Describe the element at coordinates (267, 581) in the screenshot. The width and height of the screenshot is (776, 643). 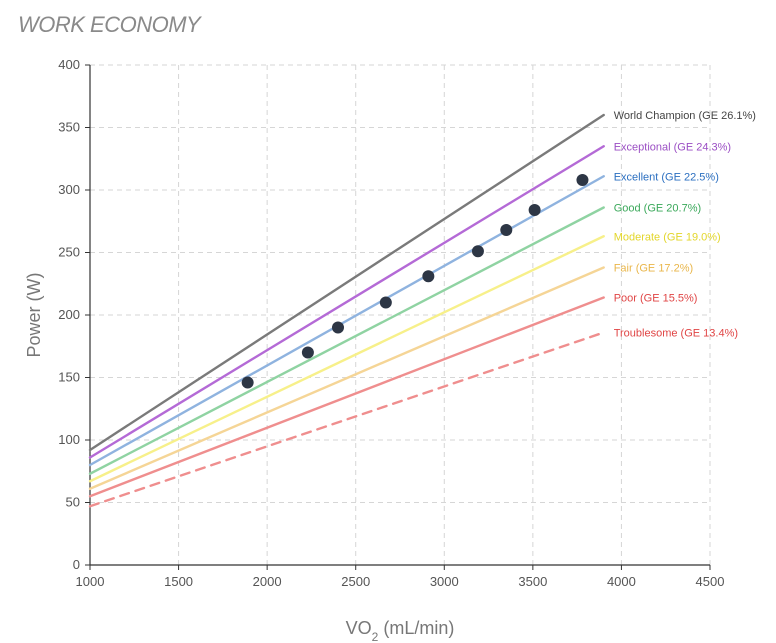
I see `x-tick-label: 2000` at that location.